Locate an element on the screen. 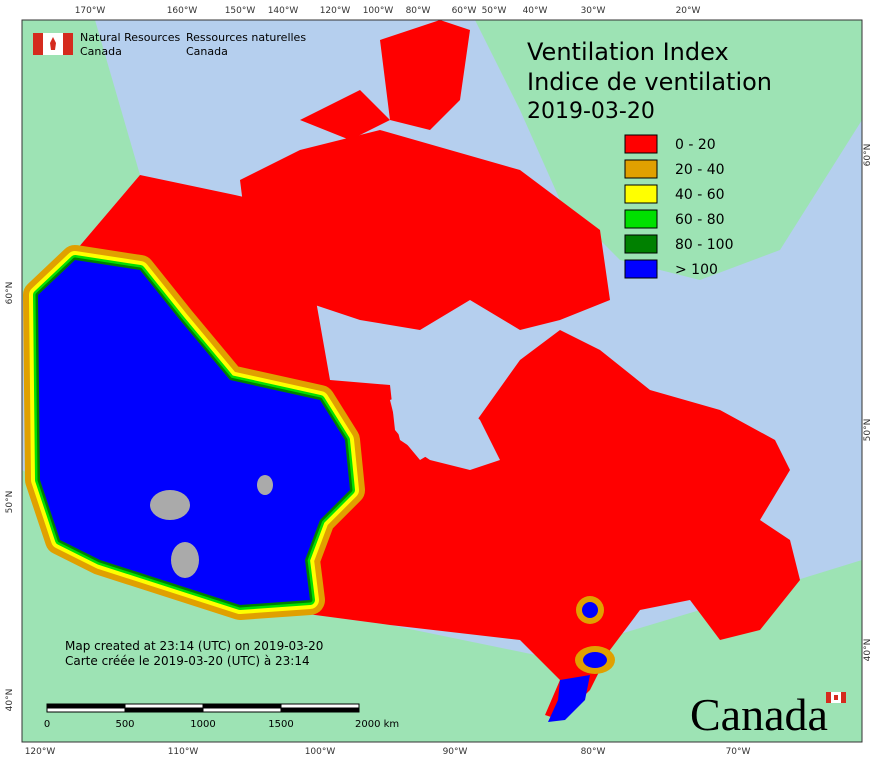  scale-label: 500 is located at coordinates (124, 724).